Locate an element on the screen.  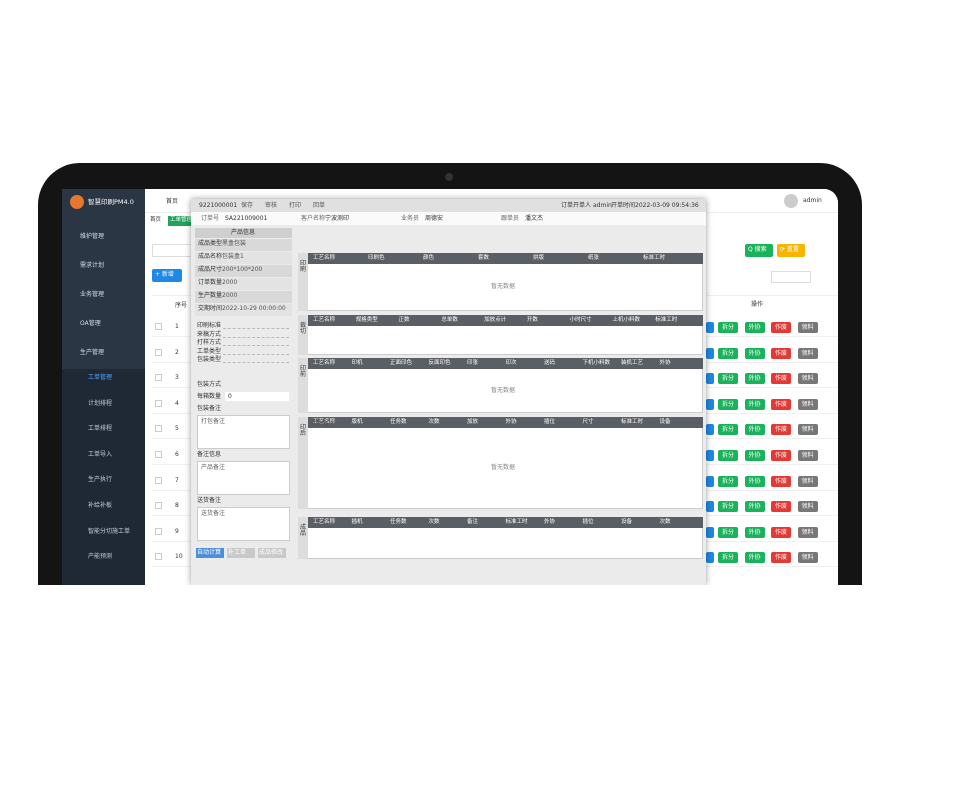
submenu-item: 工单导入 is located at coordinates (100, 454).